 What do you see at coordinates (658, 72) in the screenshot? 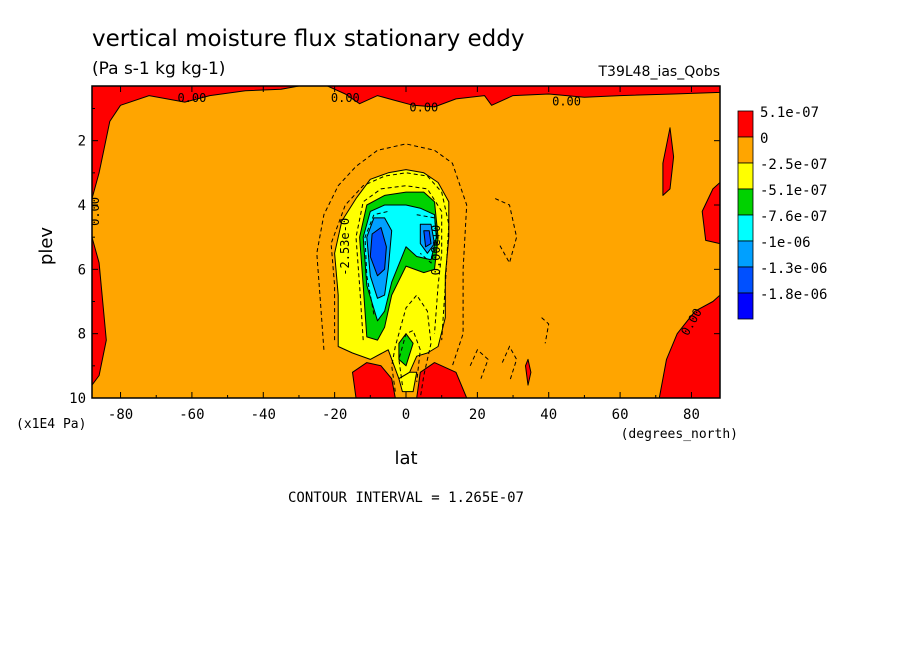
I see `run-label: T39L48_ias_Qobs` at bounding box center [658, 72].